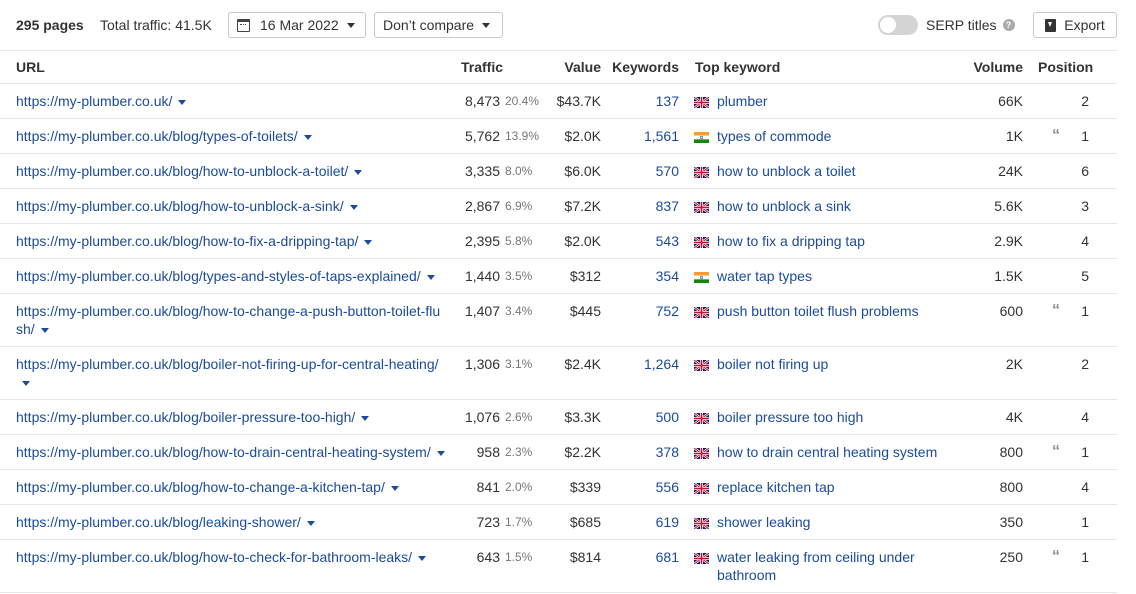 This screenshot has height=594, width=1136. I want to click on keywords-count-link: 378, so click(667, 452).